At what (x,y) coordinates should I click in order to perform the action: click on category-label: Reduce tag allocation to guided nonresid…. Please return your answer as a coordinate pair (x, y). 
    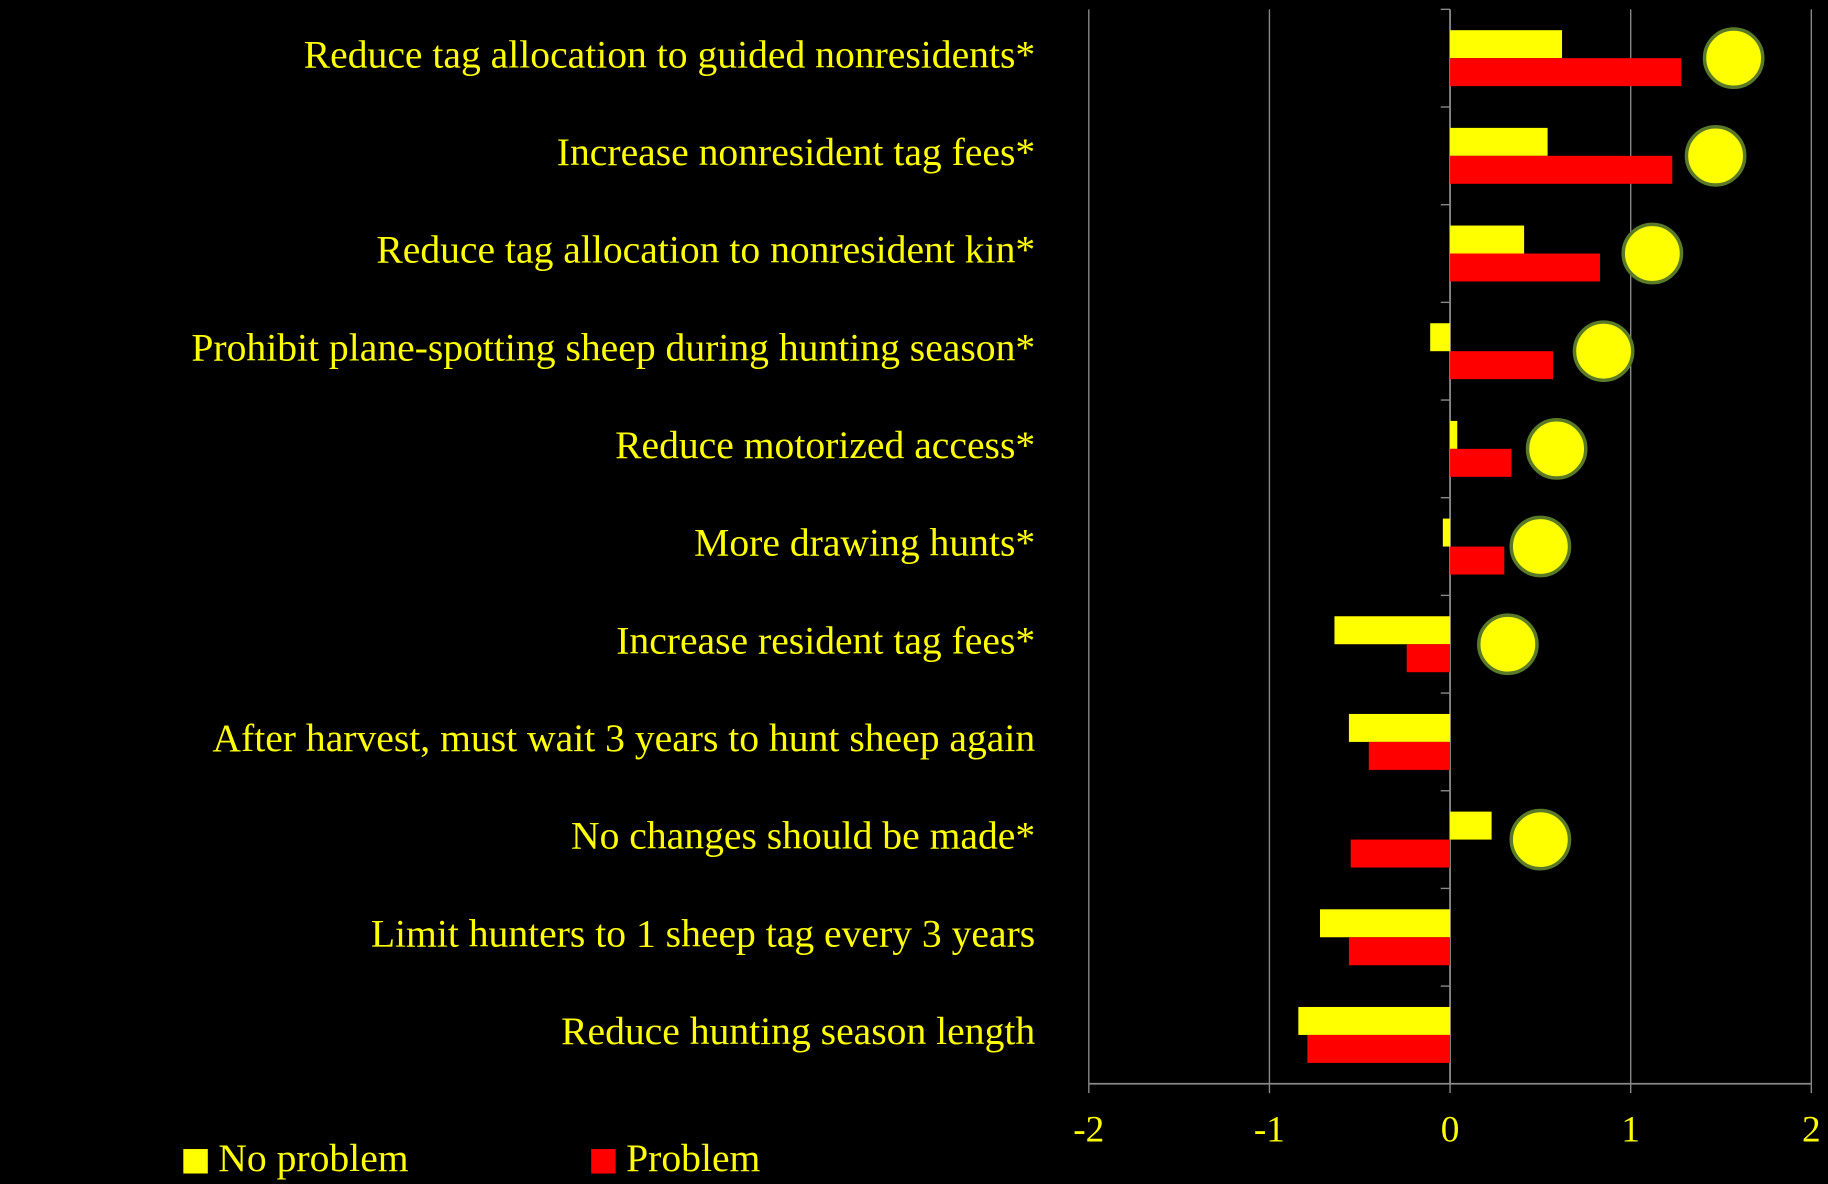
    Looking at the image, I should click on (669, 54).